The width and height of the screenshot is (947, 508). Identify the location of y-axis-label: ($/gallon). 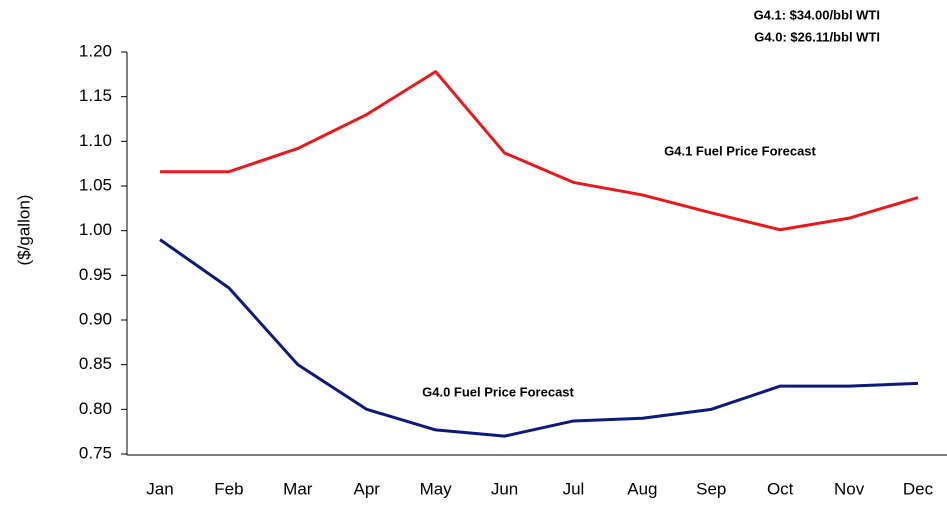
(23, 230).